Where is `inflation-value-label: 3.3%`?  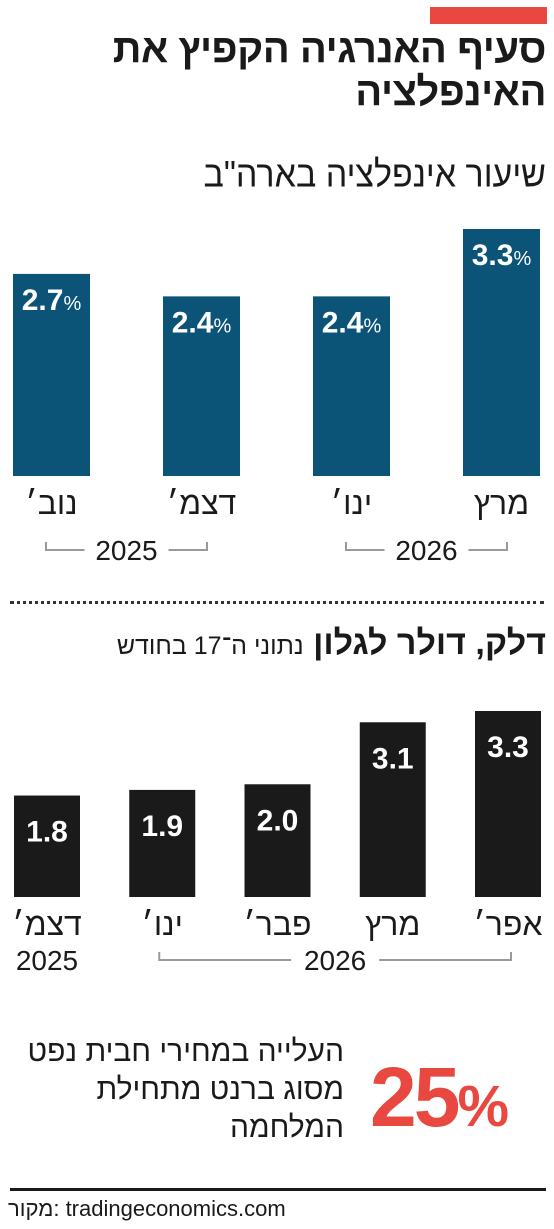
inflation-value-label: 3.3% is located at coordinates (502, 255).